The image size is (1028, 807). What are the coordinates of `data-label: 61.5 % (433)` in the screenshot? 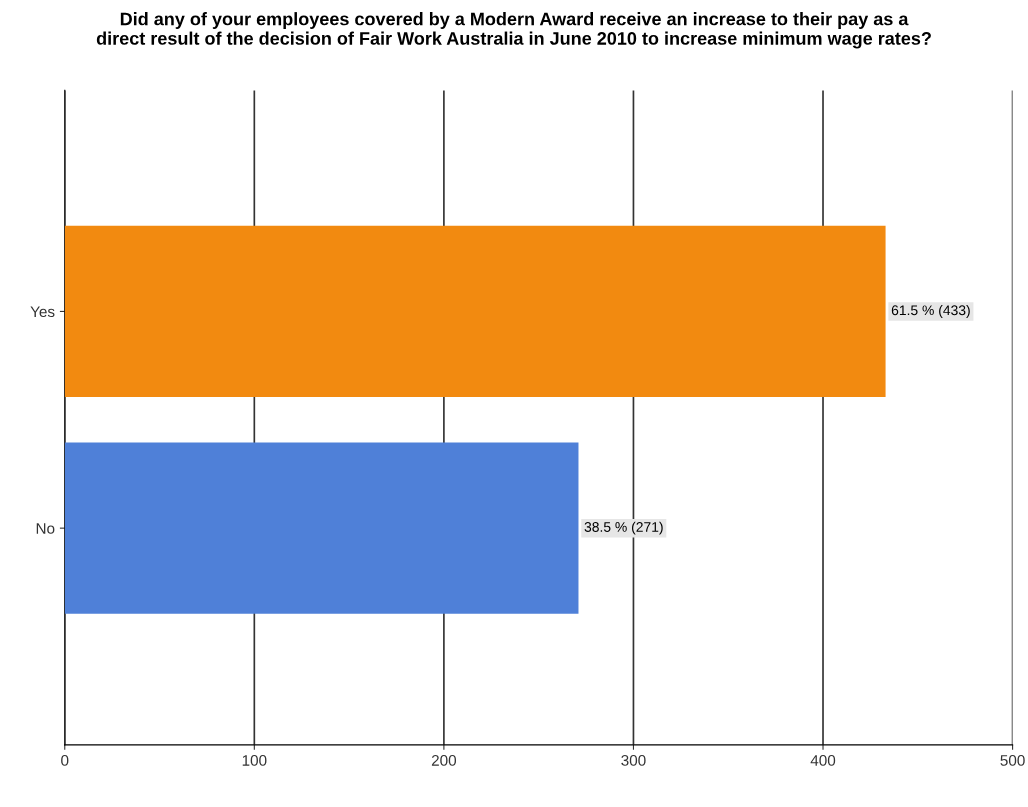 It's located at (930, 311).